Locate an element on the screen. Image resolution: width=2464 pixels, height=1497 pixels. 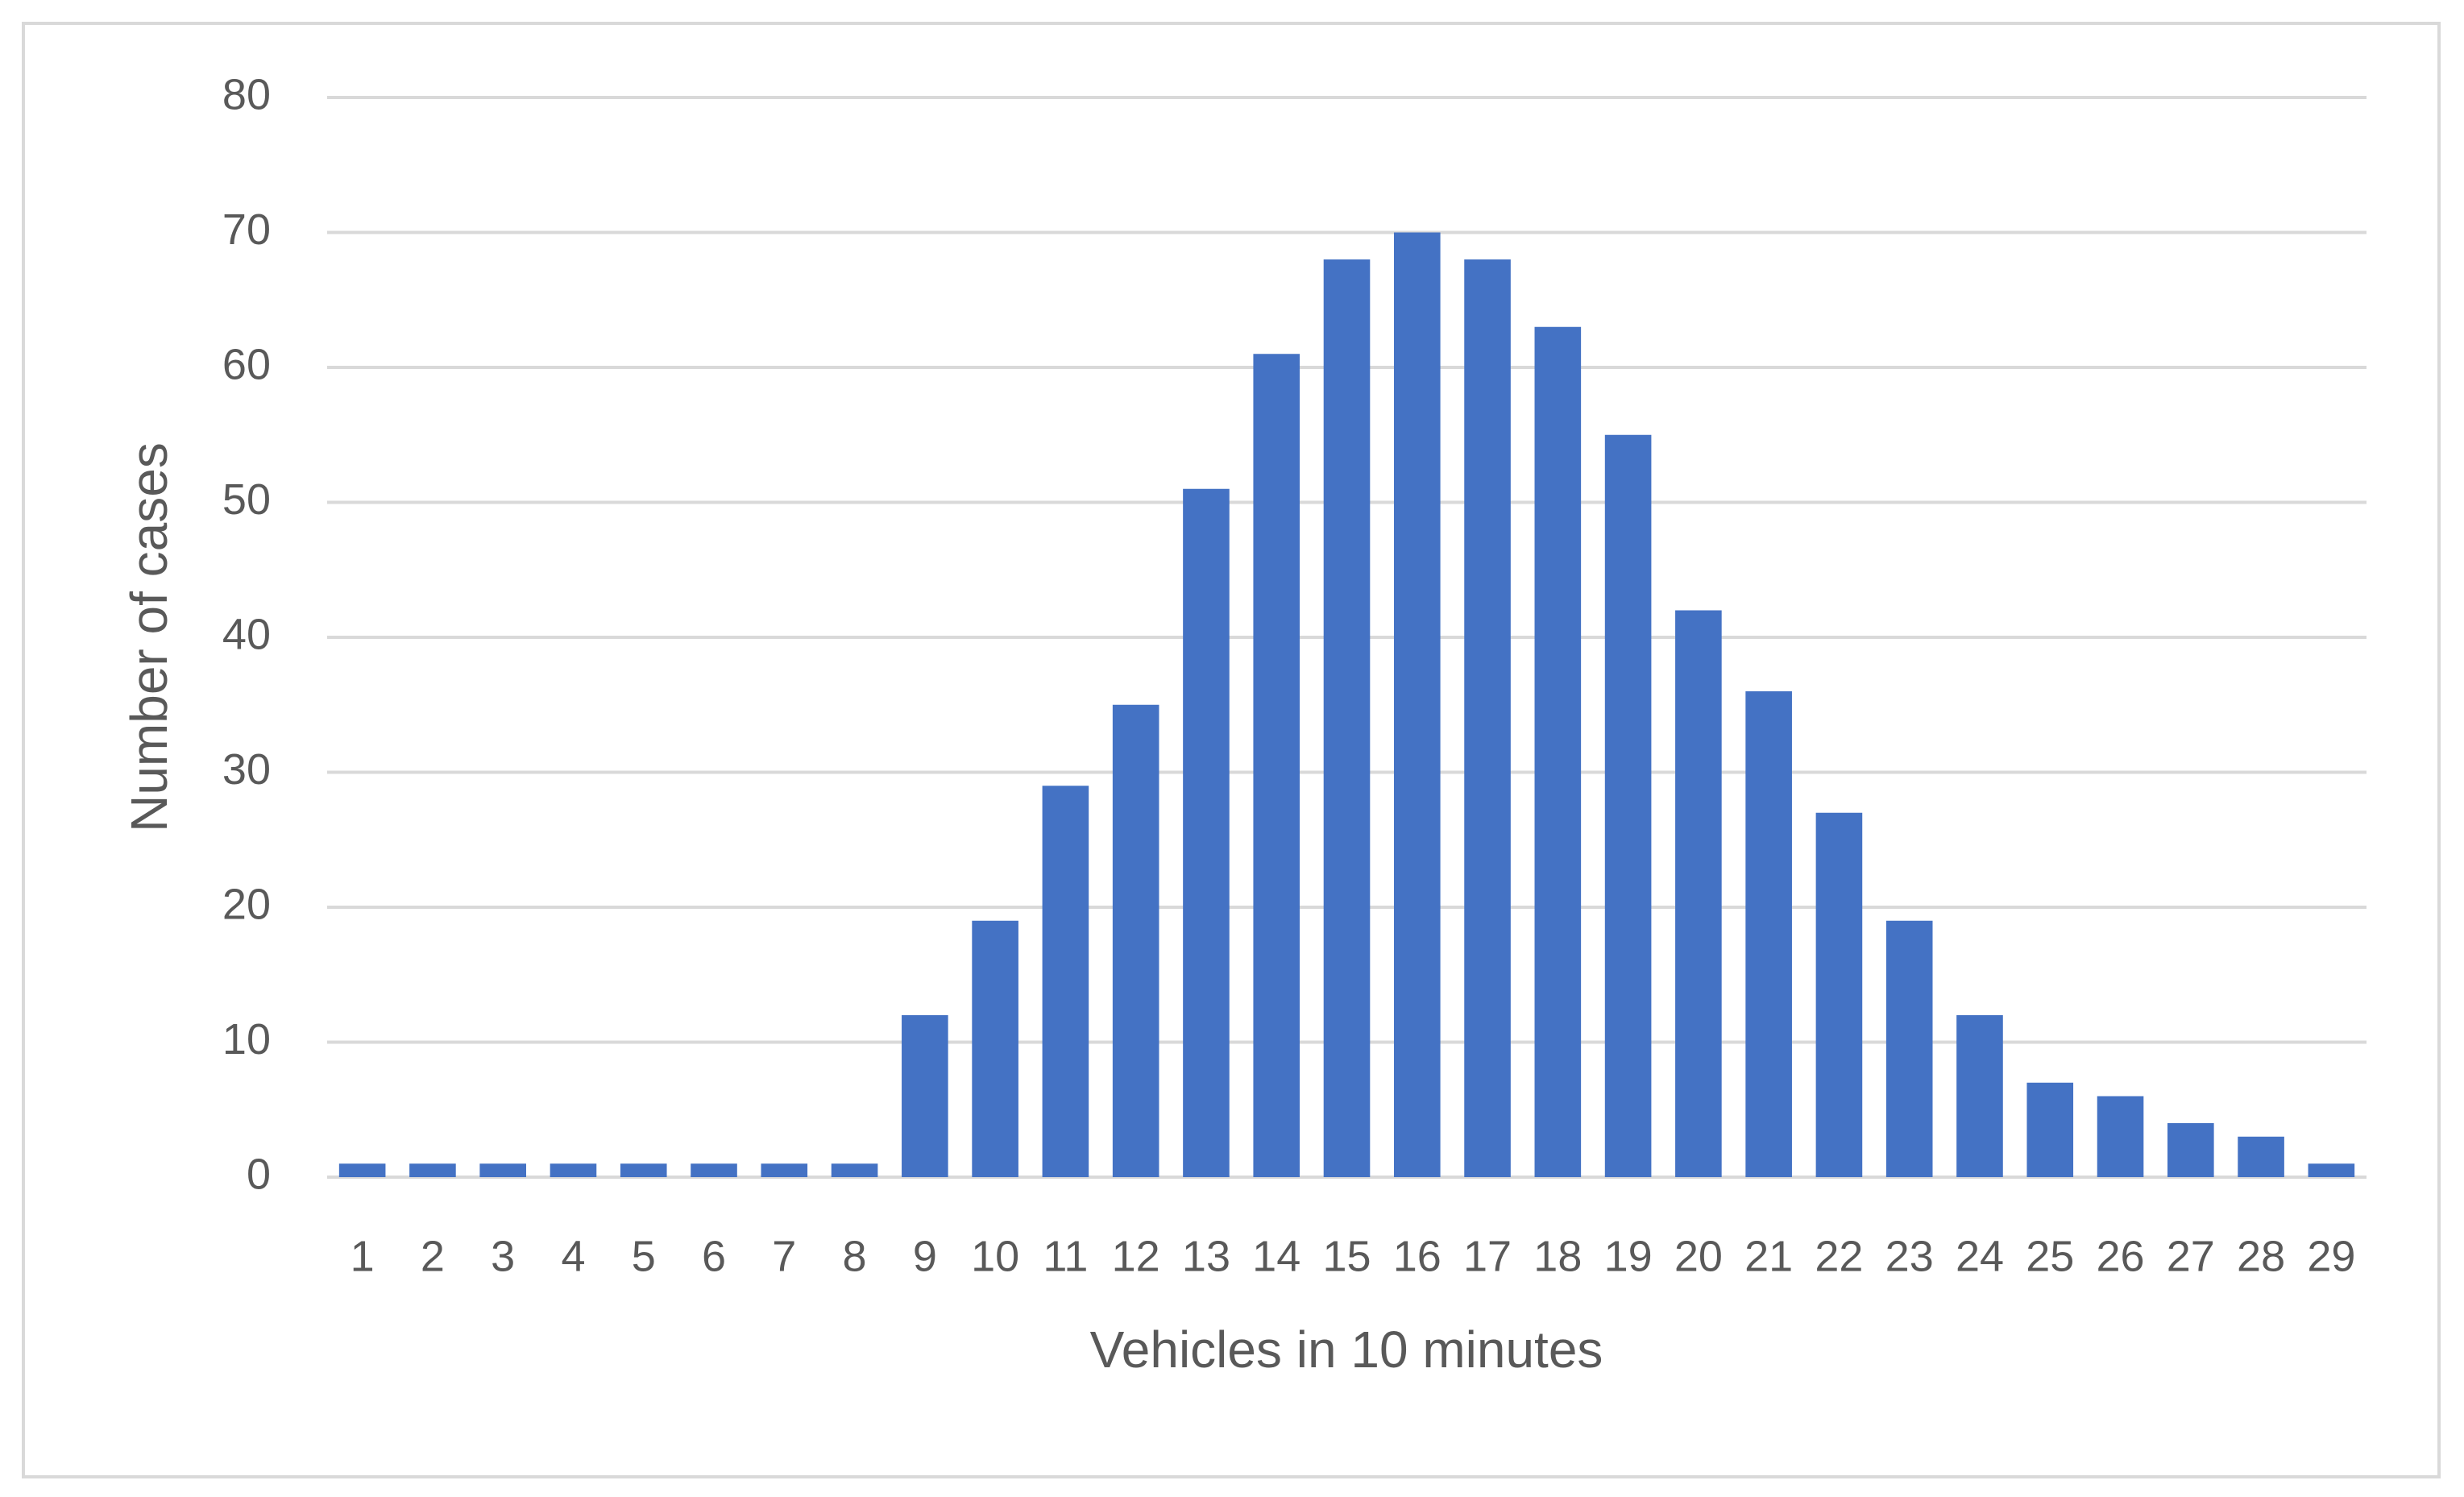
x-tick-label: 10 is located at coordinates (995, 1256).